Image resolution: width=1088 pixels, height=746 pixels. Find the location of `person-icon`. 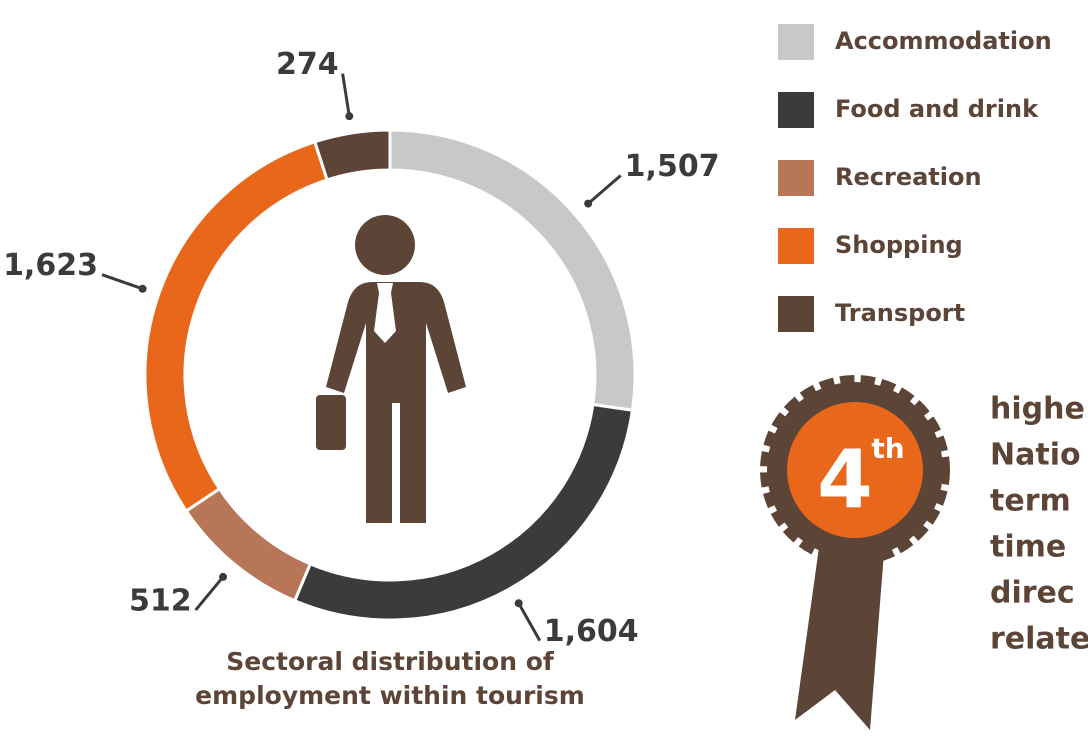

person-icon is located at coordinates (391, 369).